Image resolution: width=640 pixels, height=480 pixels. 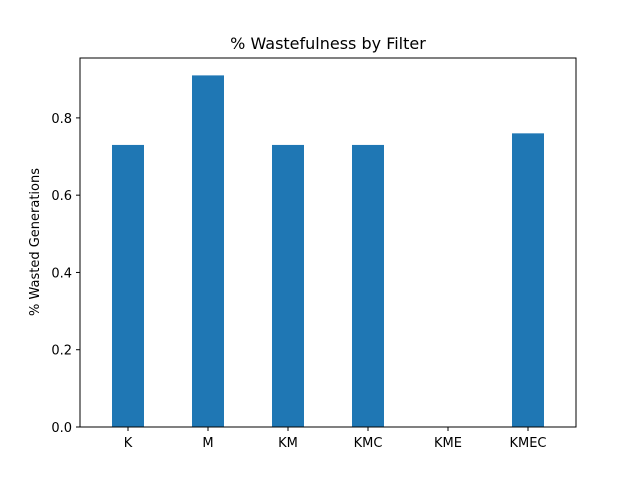 What do you see at coordinates (288, 285) in the screenshot?
I see `bar-km` at bounding box center [288, 285].